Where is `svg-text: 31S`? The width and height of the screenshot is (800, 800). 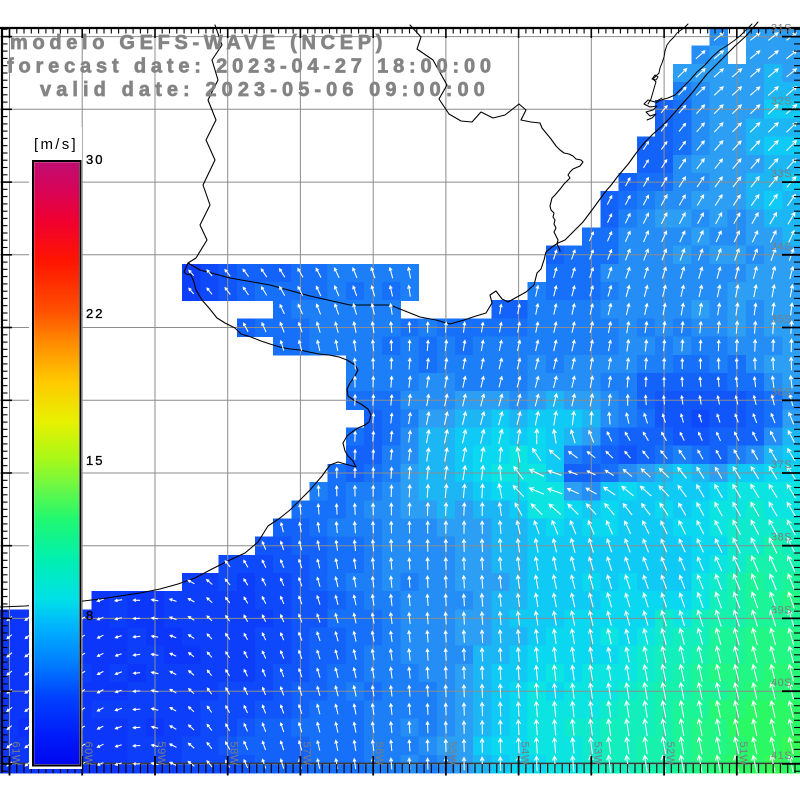 svg-text: 31S is located at coordinates (781, 29).